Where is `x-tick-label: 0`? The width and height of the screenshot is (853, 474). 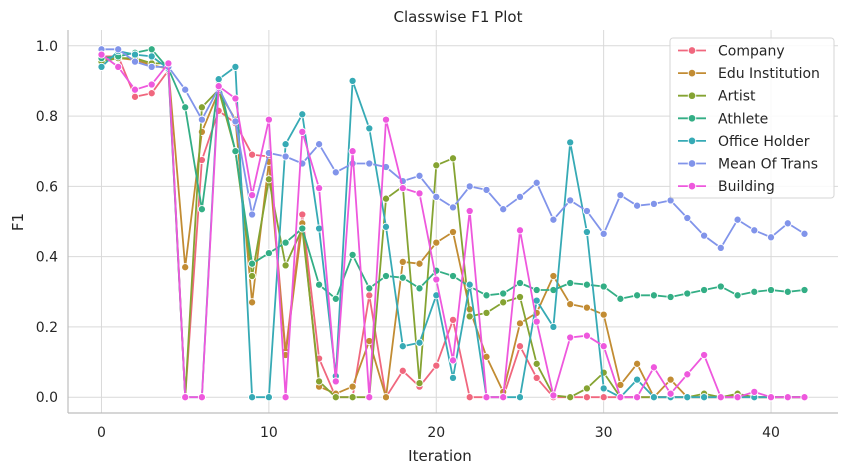
x-tick-label: 0 is located at coordinates (101, 433).